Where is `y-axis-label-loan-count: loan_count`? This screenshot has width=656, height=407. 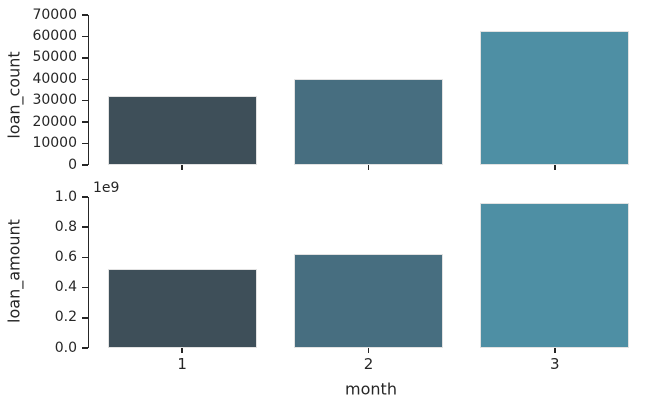 y-axis-label-loan-count: loan_count is located at coordinates (14, 95).